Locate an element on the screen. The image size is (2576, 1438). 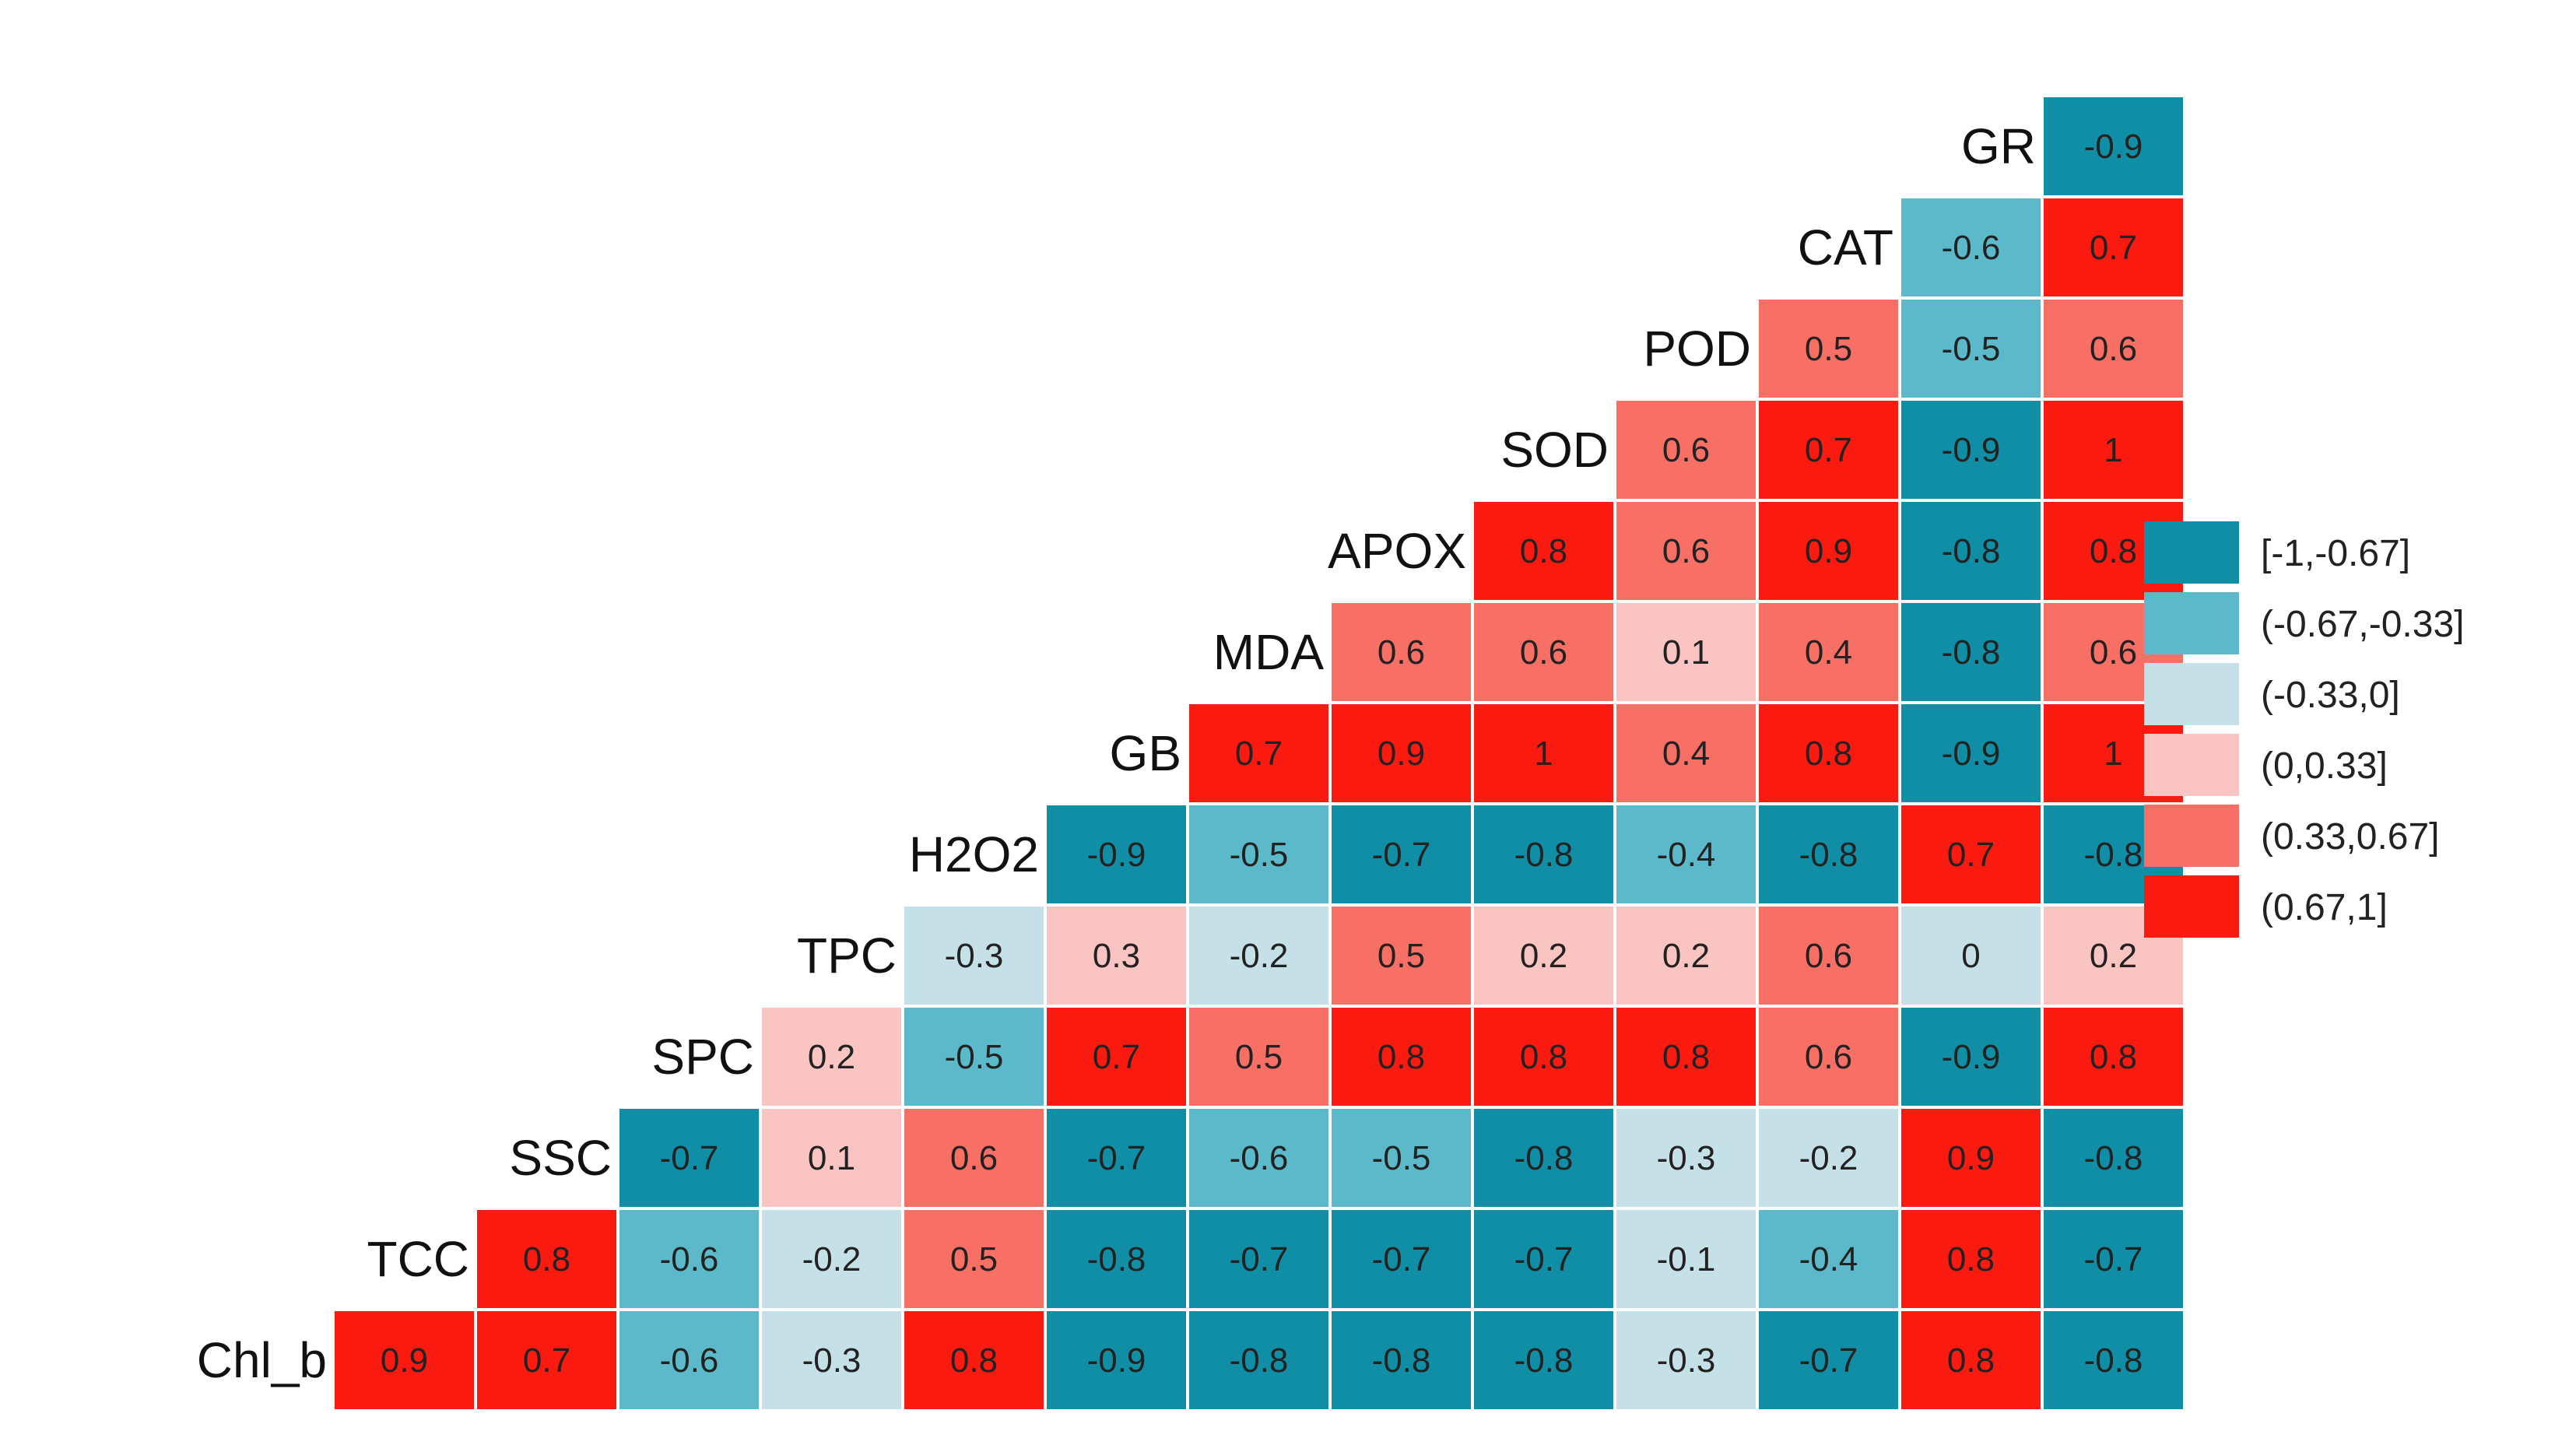
cell-value: 0.3 is located at coordinates (1117, 956).